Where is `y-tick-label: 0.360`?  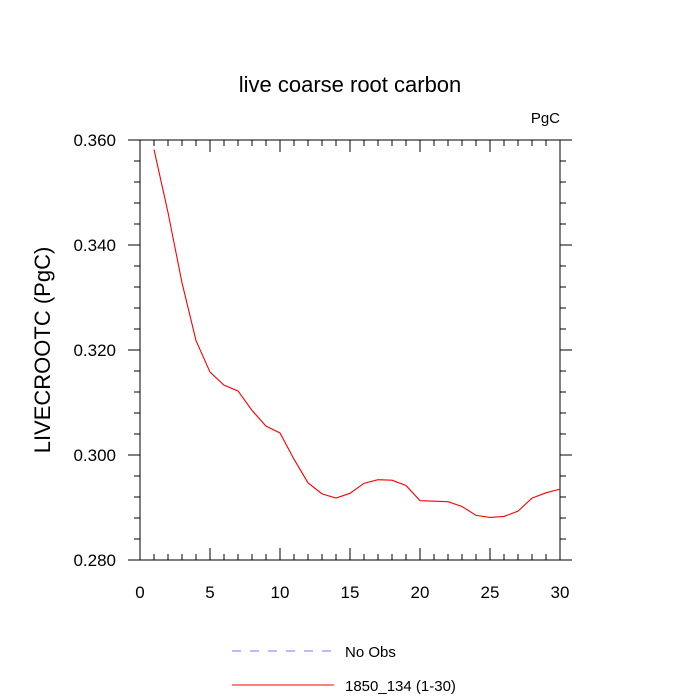 y-tick-label: 0.360 is located at coordinates (94, 140).